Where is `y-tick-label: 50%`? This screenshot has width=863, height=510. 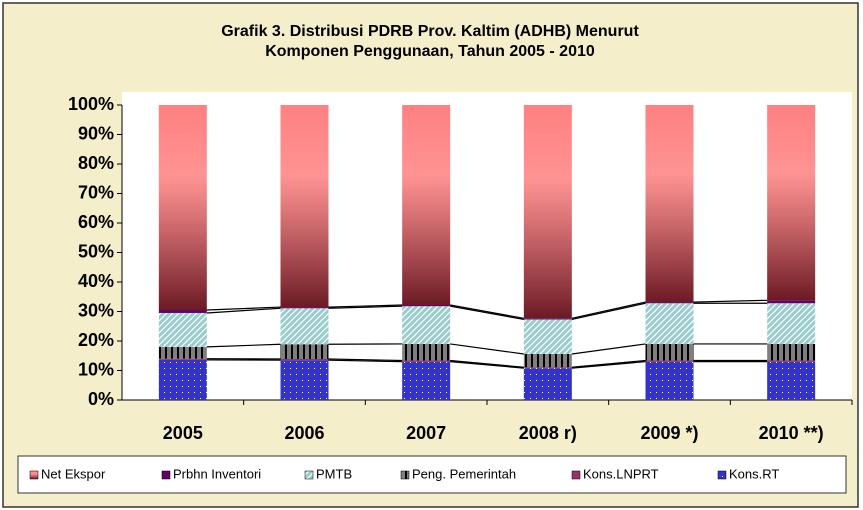 y-tick-label: 50% is located at coordinates (96, 251).